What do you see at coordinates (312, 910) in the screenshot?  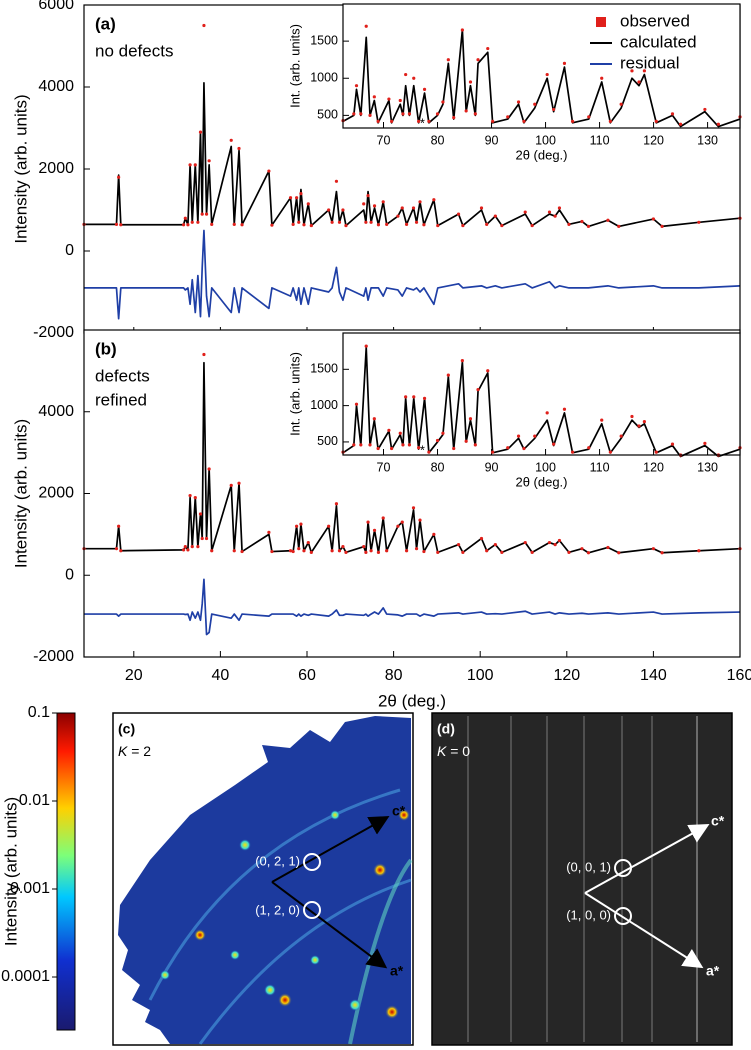 I see `reflection-circle` at bounding box center [312, 910].